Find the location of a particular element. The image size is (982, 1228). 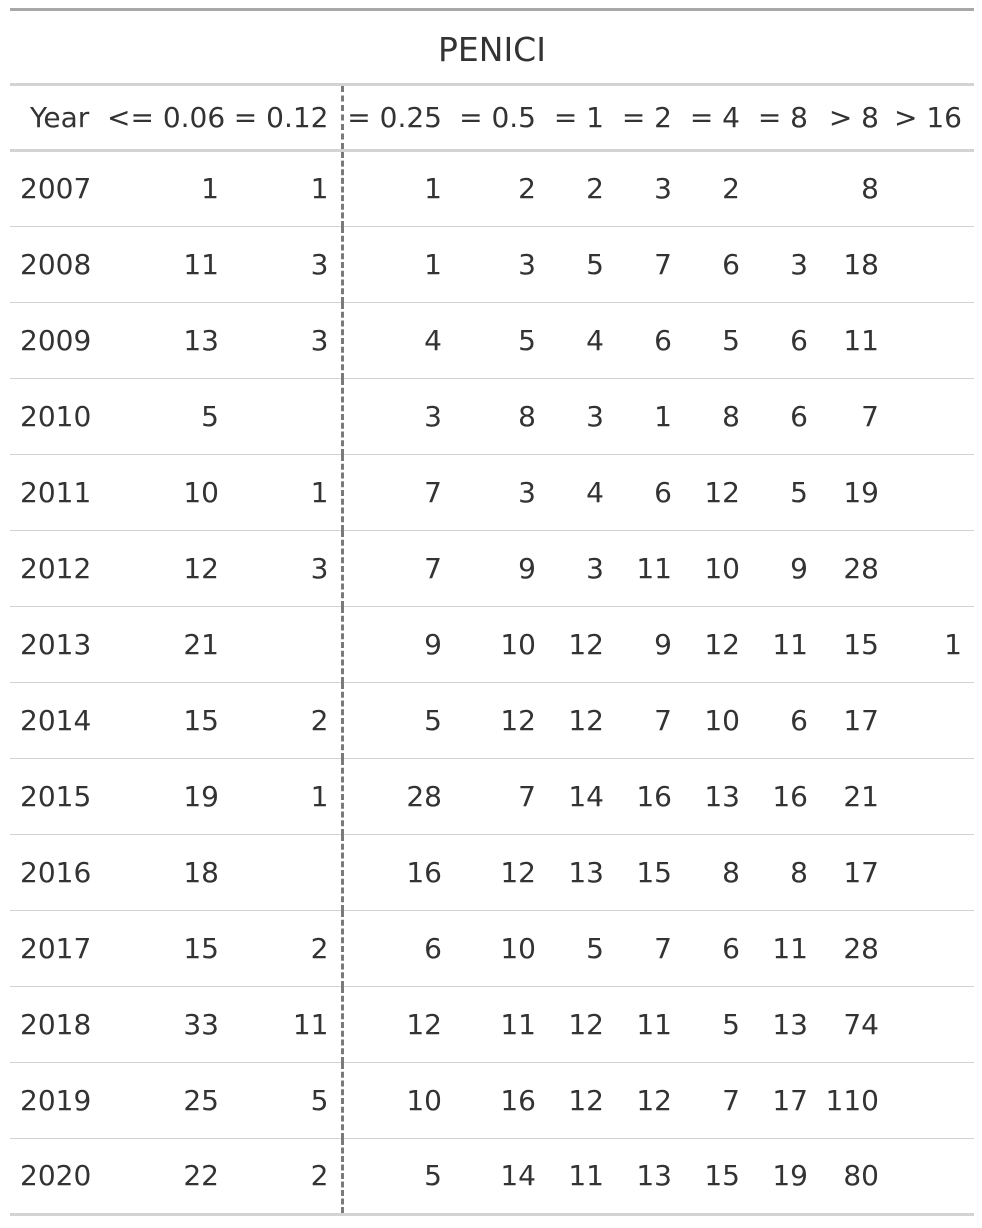

top-rule is located at coordinates (492, 9).